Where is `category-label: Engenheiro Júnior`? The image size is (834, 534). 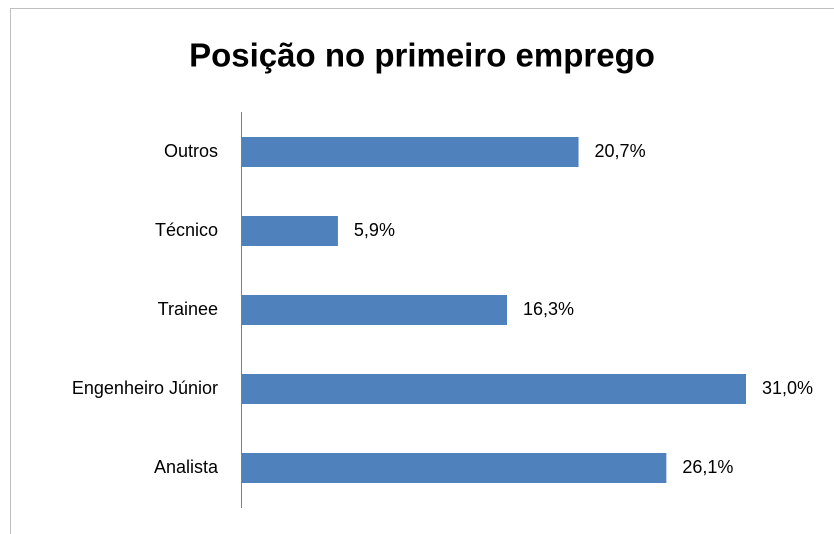 category-label: Engenheiro Júnior is located at coordinates (145, 388).